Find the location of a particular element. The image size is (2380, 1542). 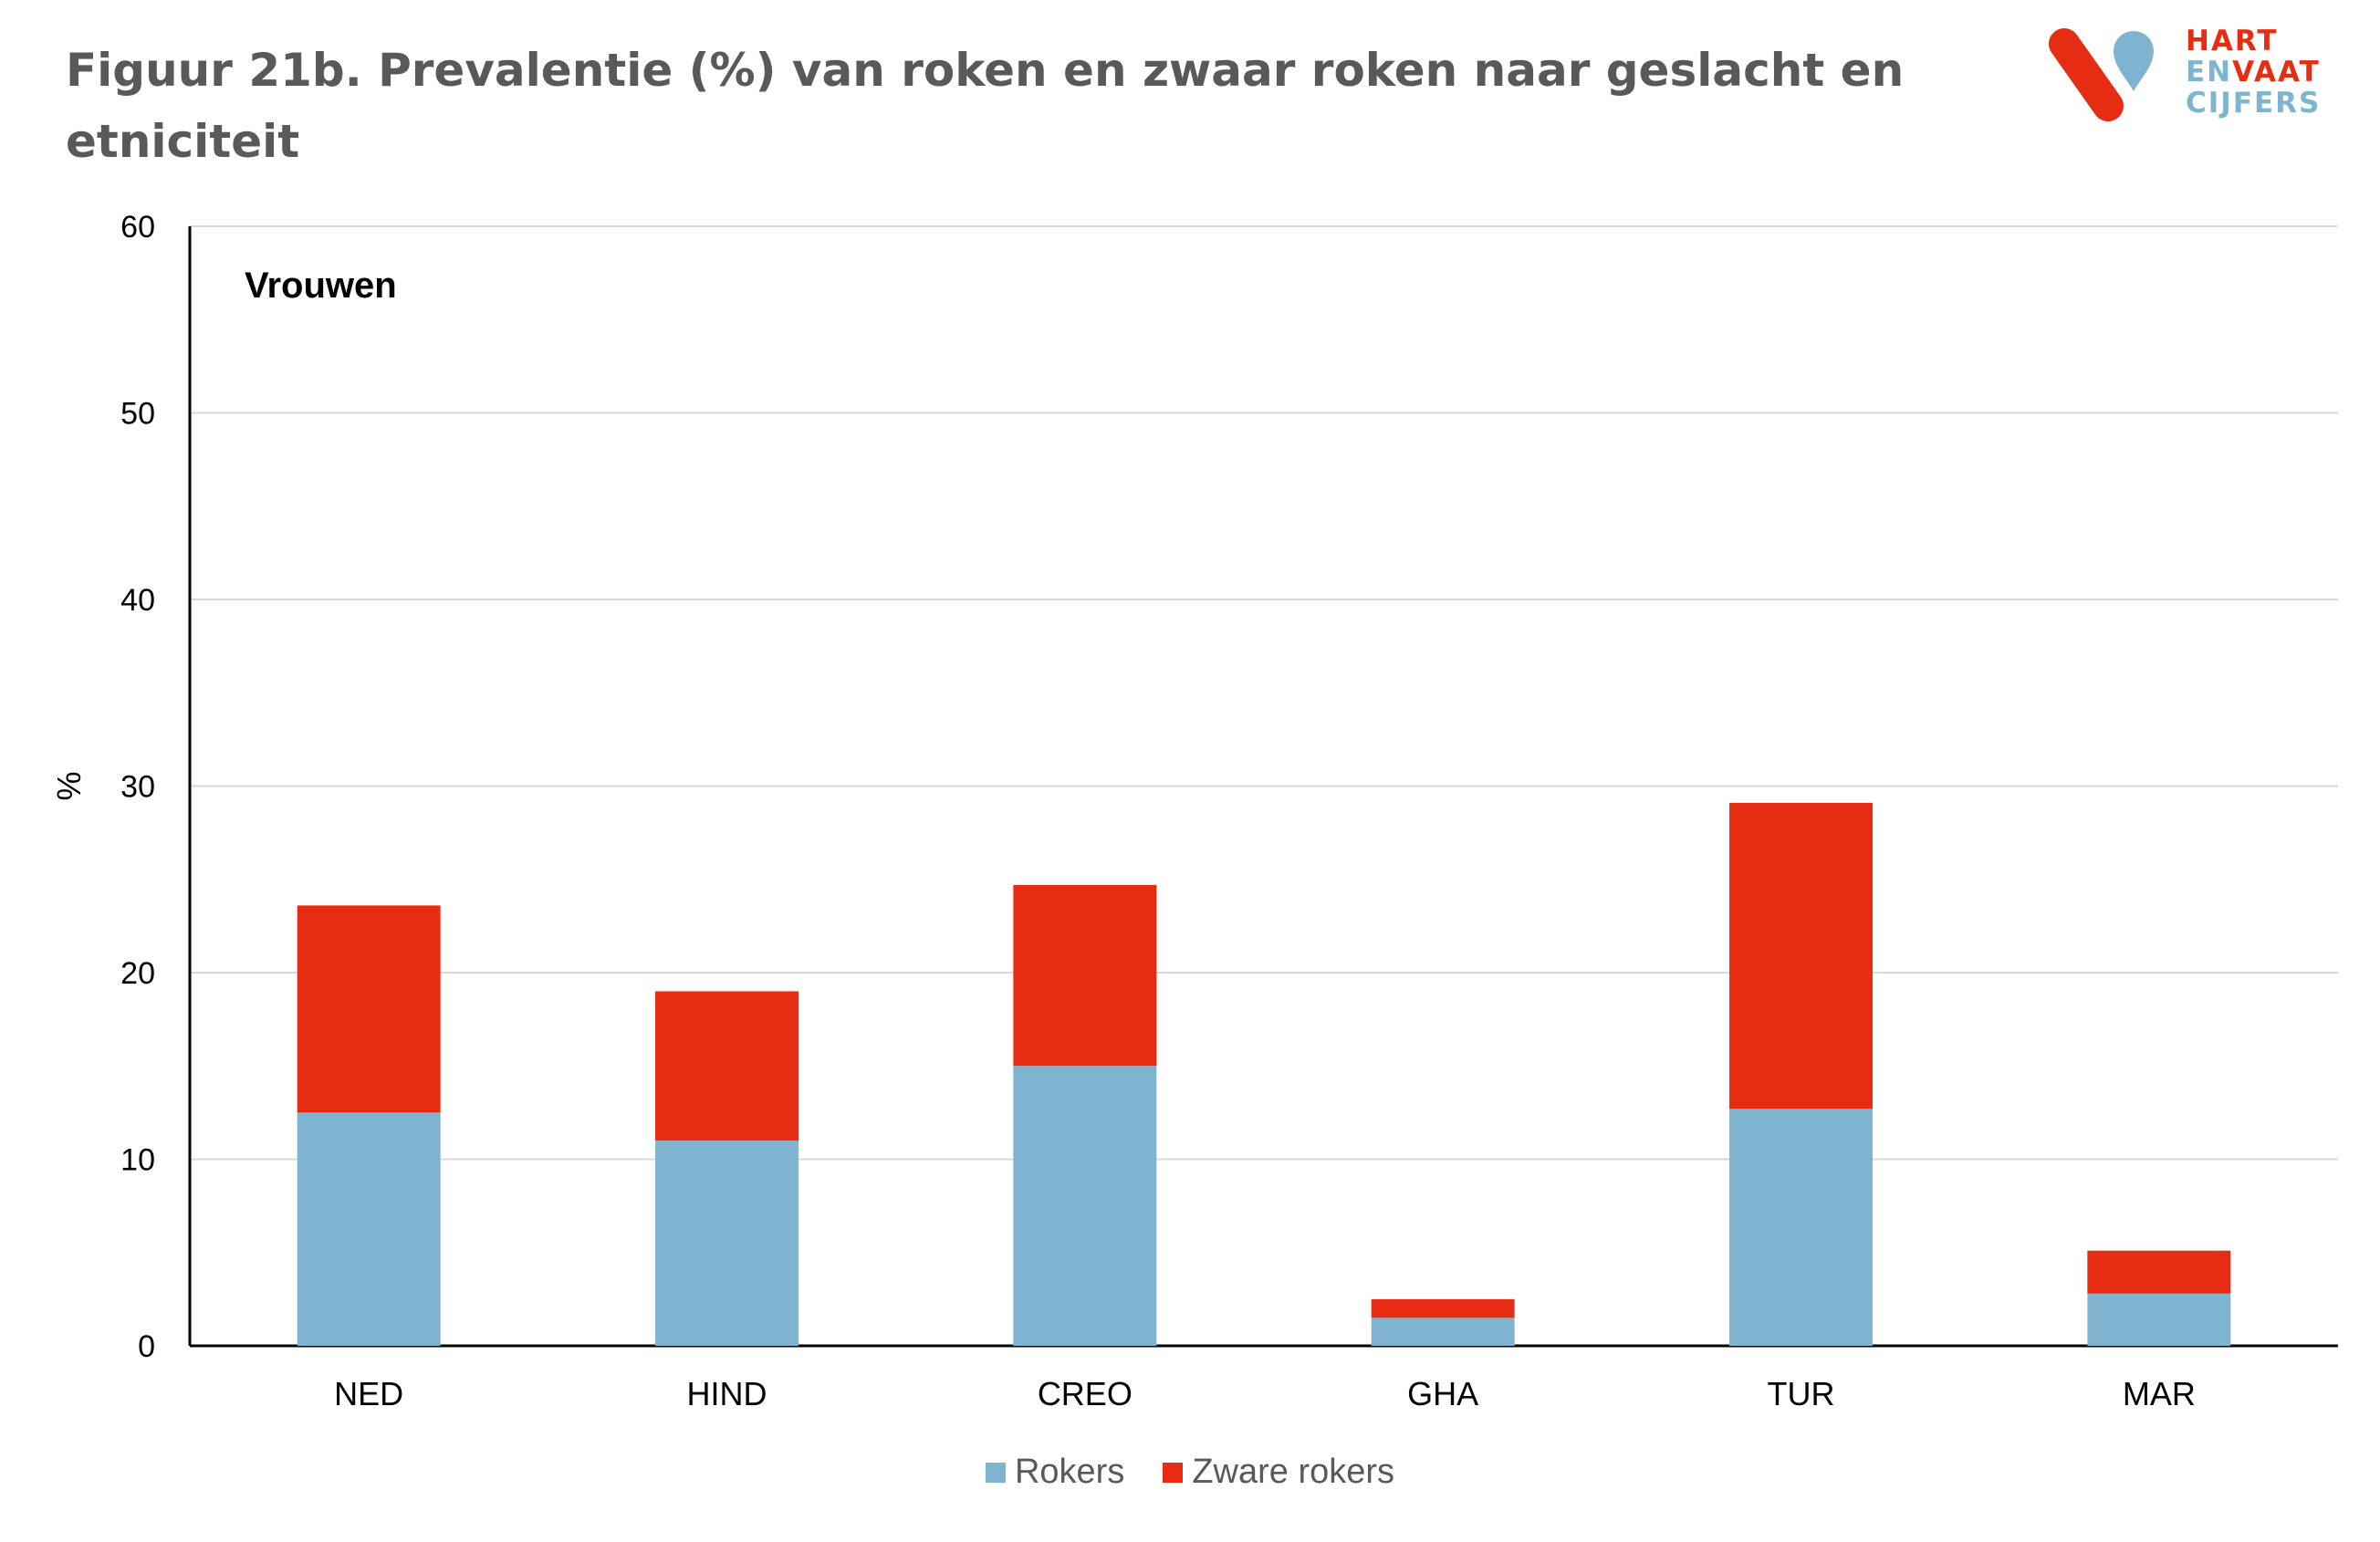

x-tick-label: HIND is located at coordinates (727, 1394).